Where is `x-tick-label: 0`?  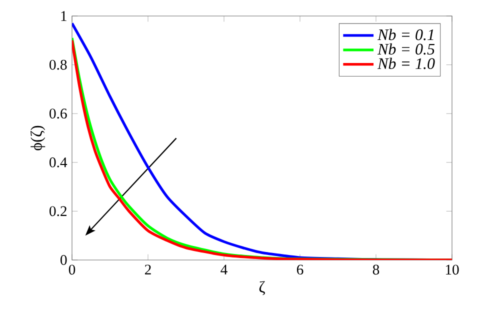 x-tick-label: 0 is located at coordinates (72, 269).